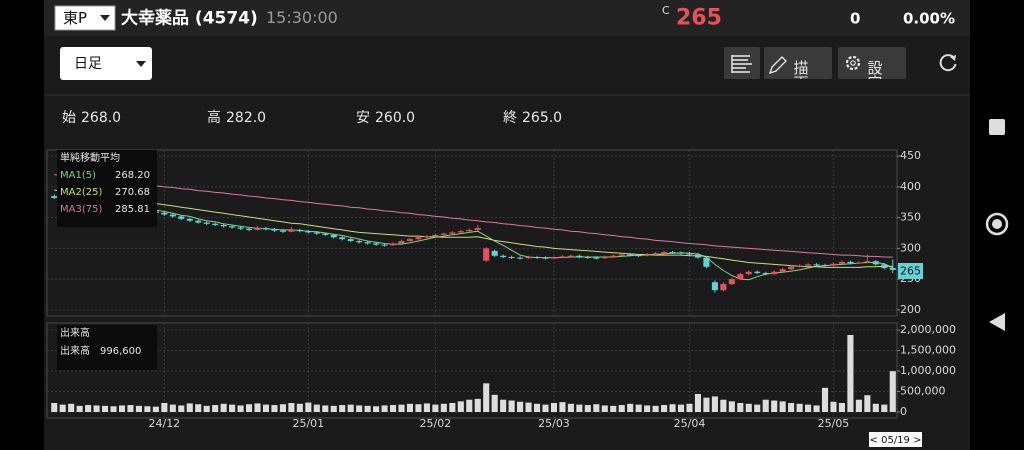 This screenshot has width=1024, height=450. Describe the element at coordinates (105, 192) in the screenshot. I see `ma-legend-items: MA1(5) 268.20 MA2(25) 270.68 MA3(75) 285.81` at that location.